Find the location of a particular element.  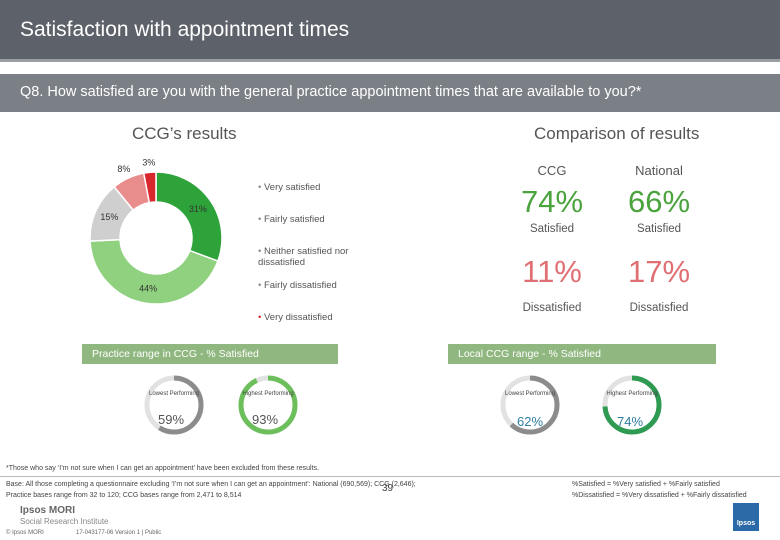

practice-range-label: Practice range in CCG - % Satisfied is located at coordinates (175, 354).